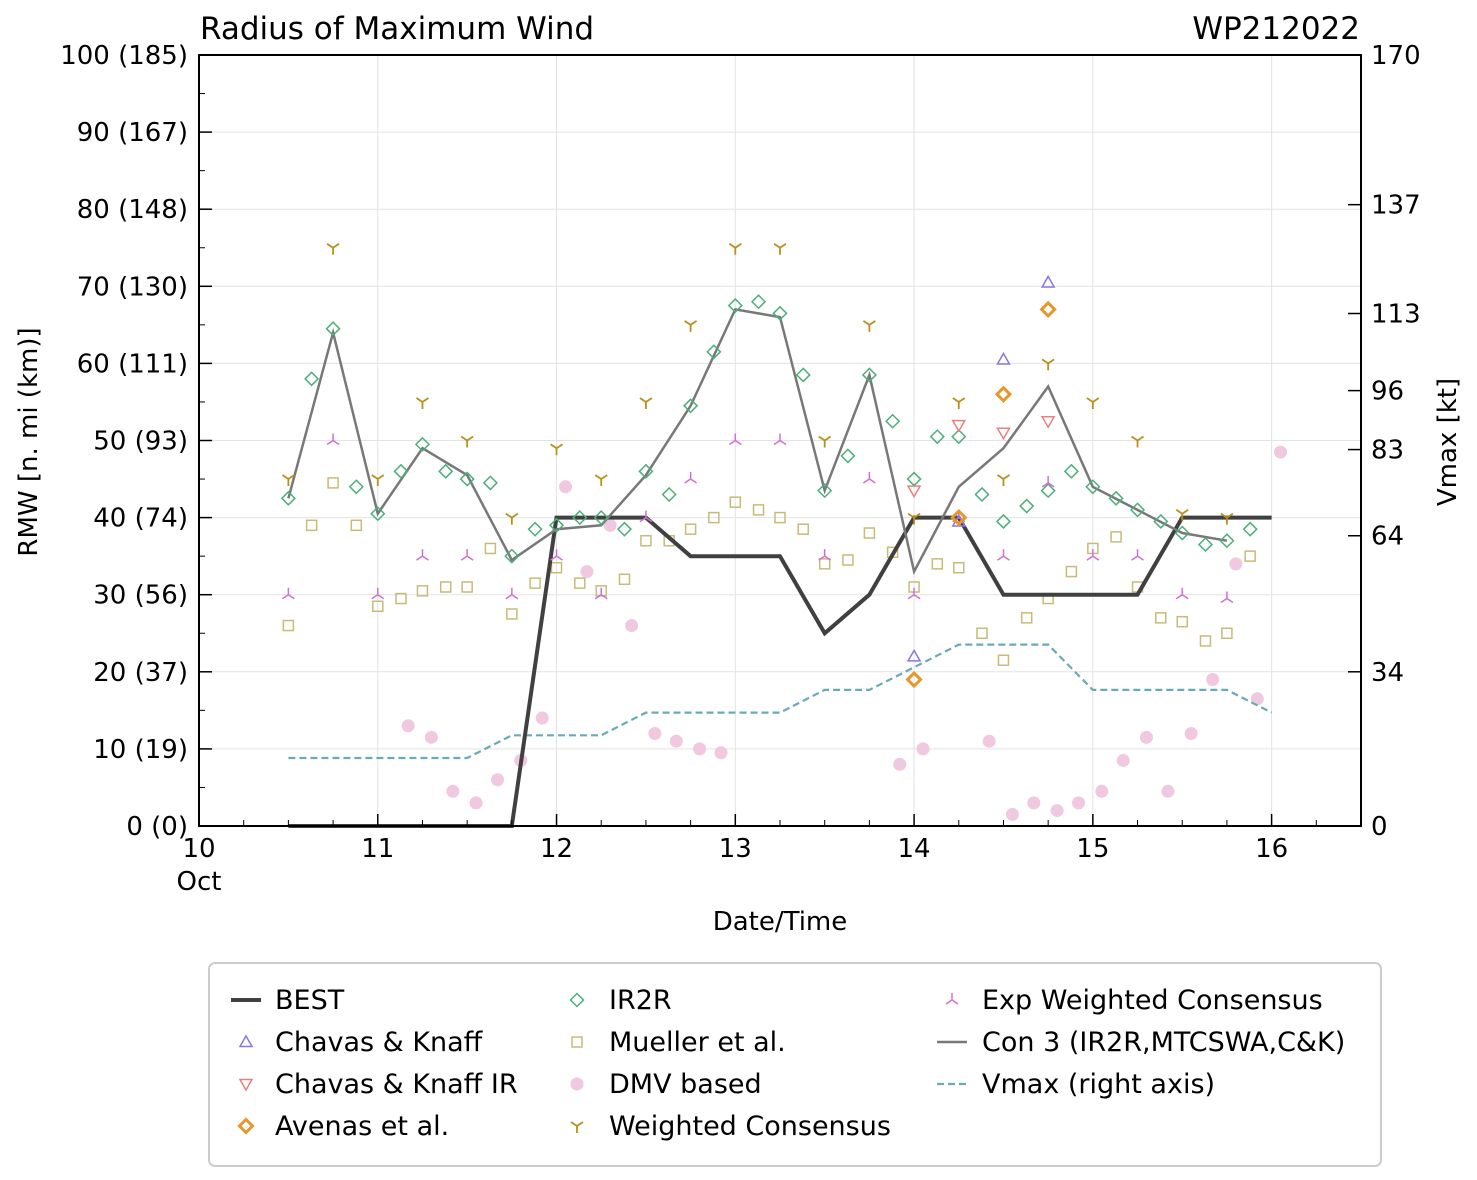  I want to click on legend-frame, so click(795, 1064).